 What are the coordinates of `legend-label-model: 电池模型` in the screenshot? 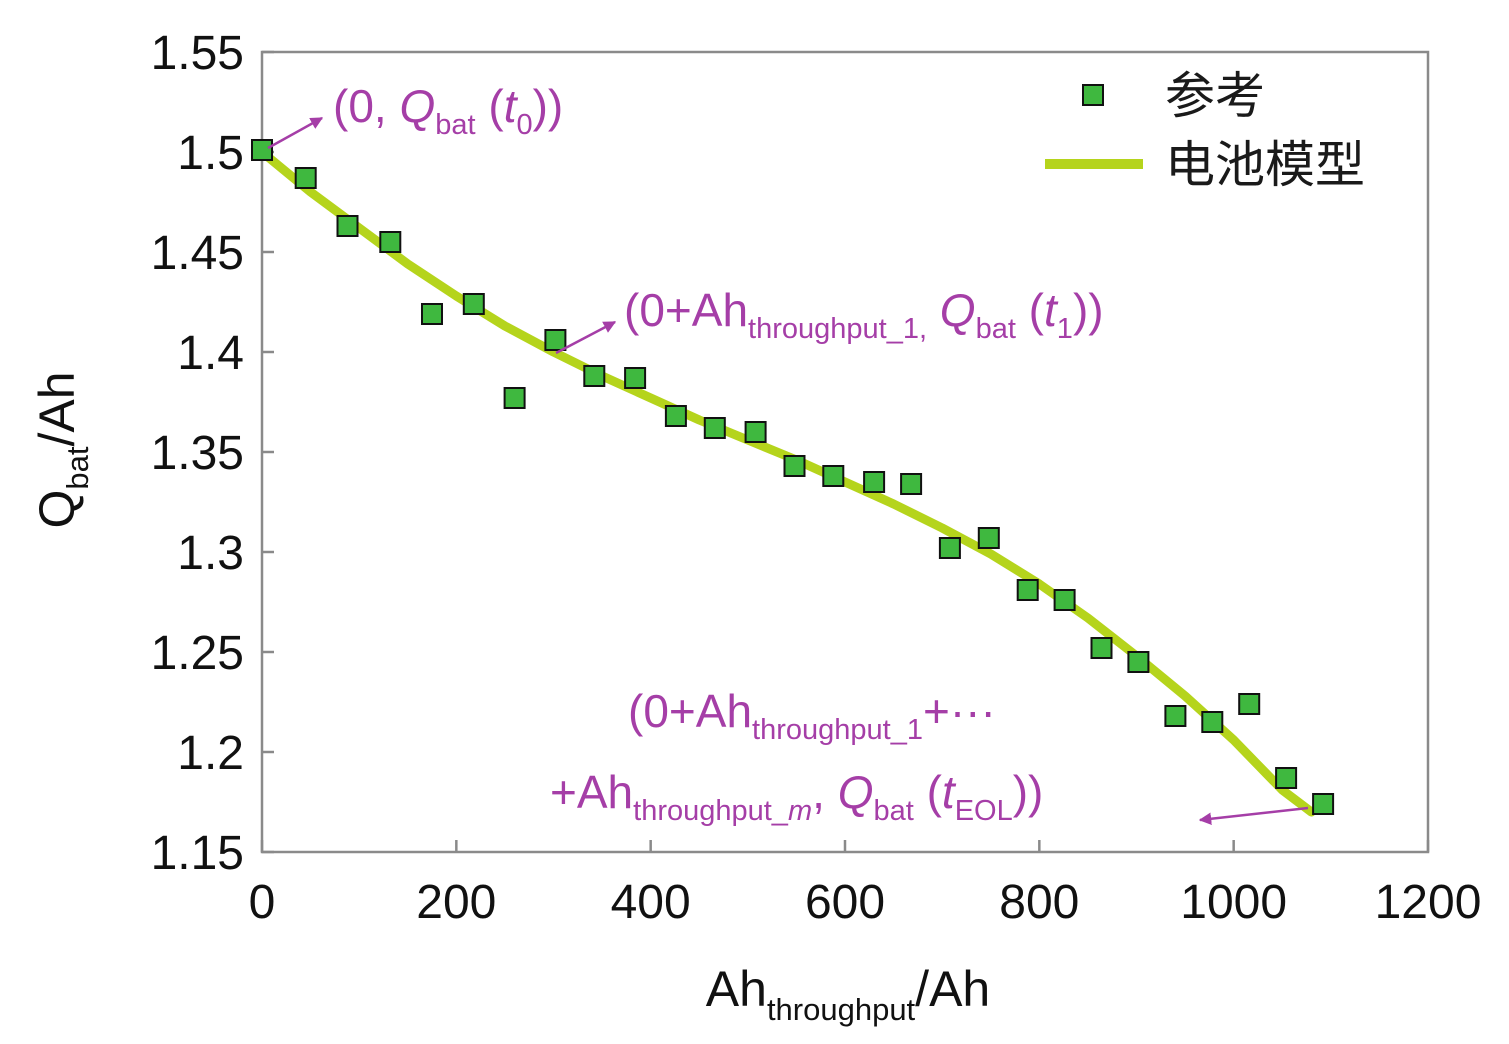 It's located at (1265, 165).